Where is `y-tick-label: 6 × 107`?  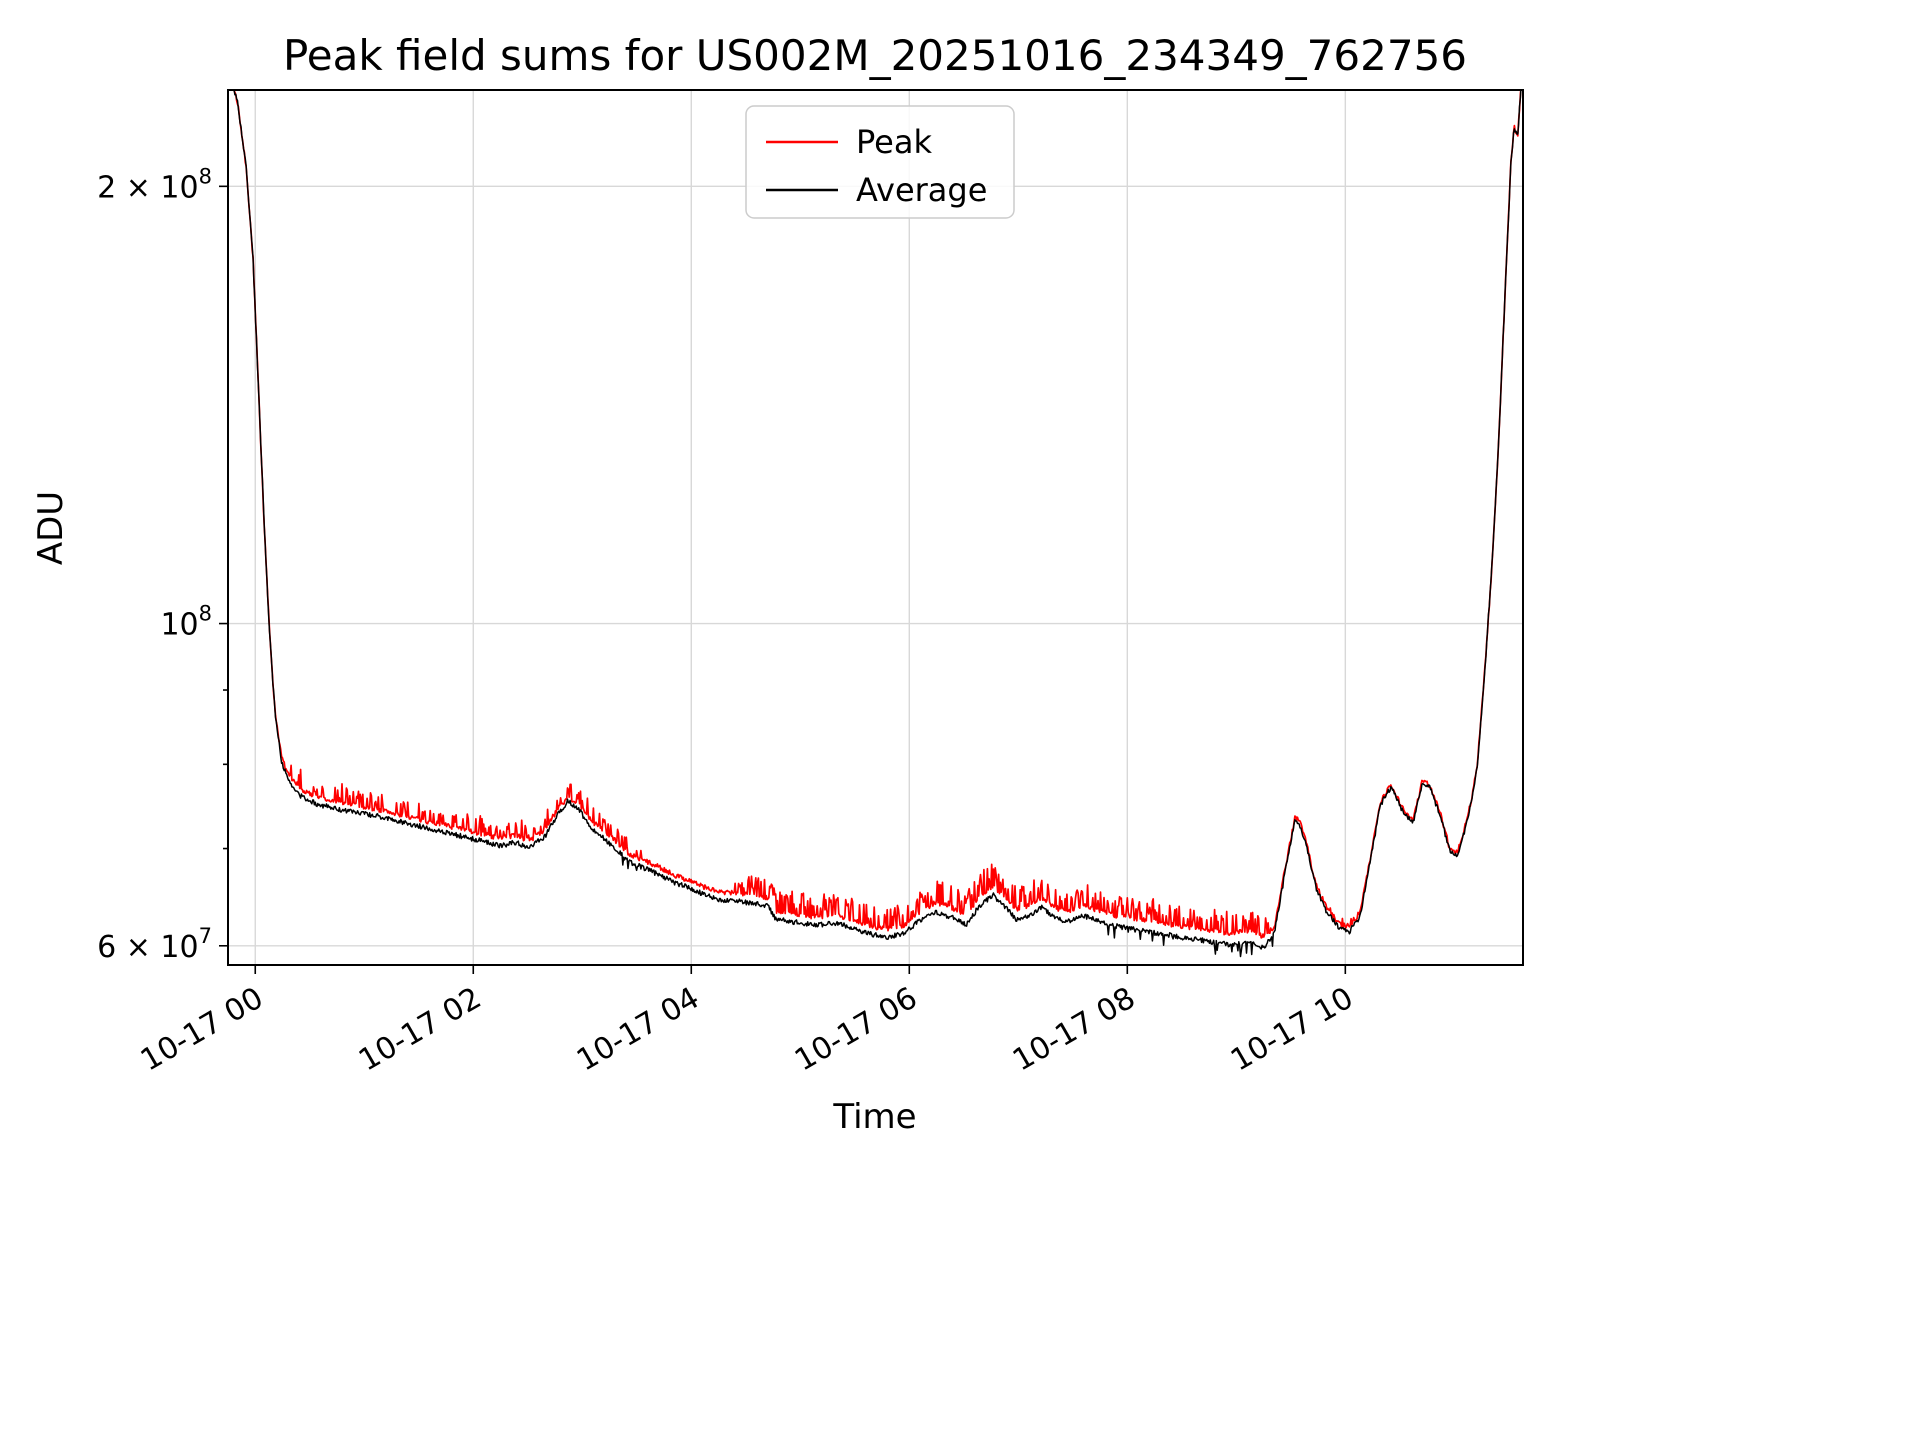 y-tick-label: 6 × 107 is located at coordinates (154, 944).